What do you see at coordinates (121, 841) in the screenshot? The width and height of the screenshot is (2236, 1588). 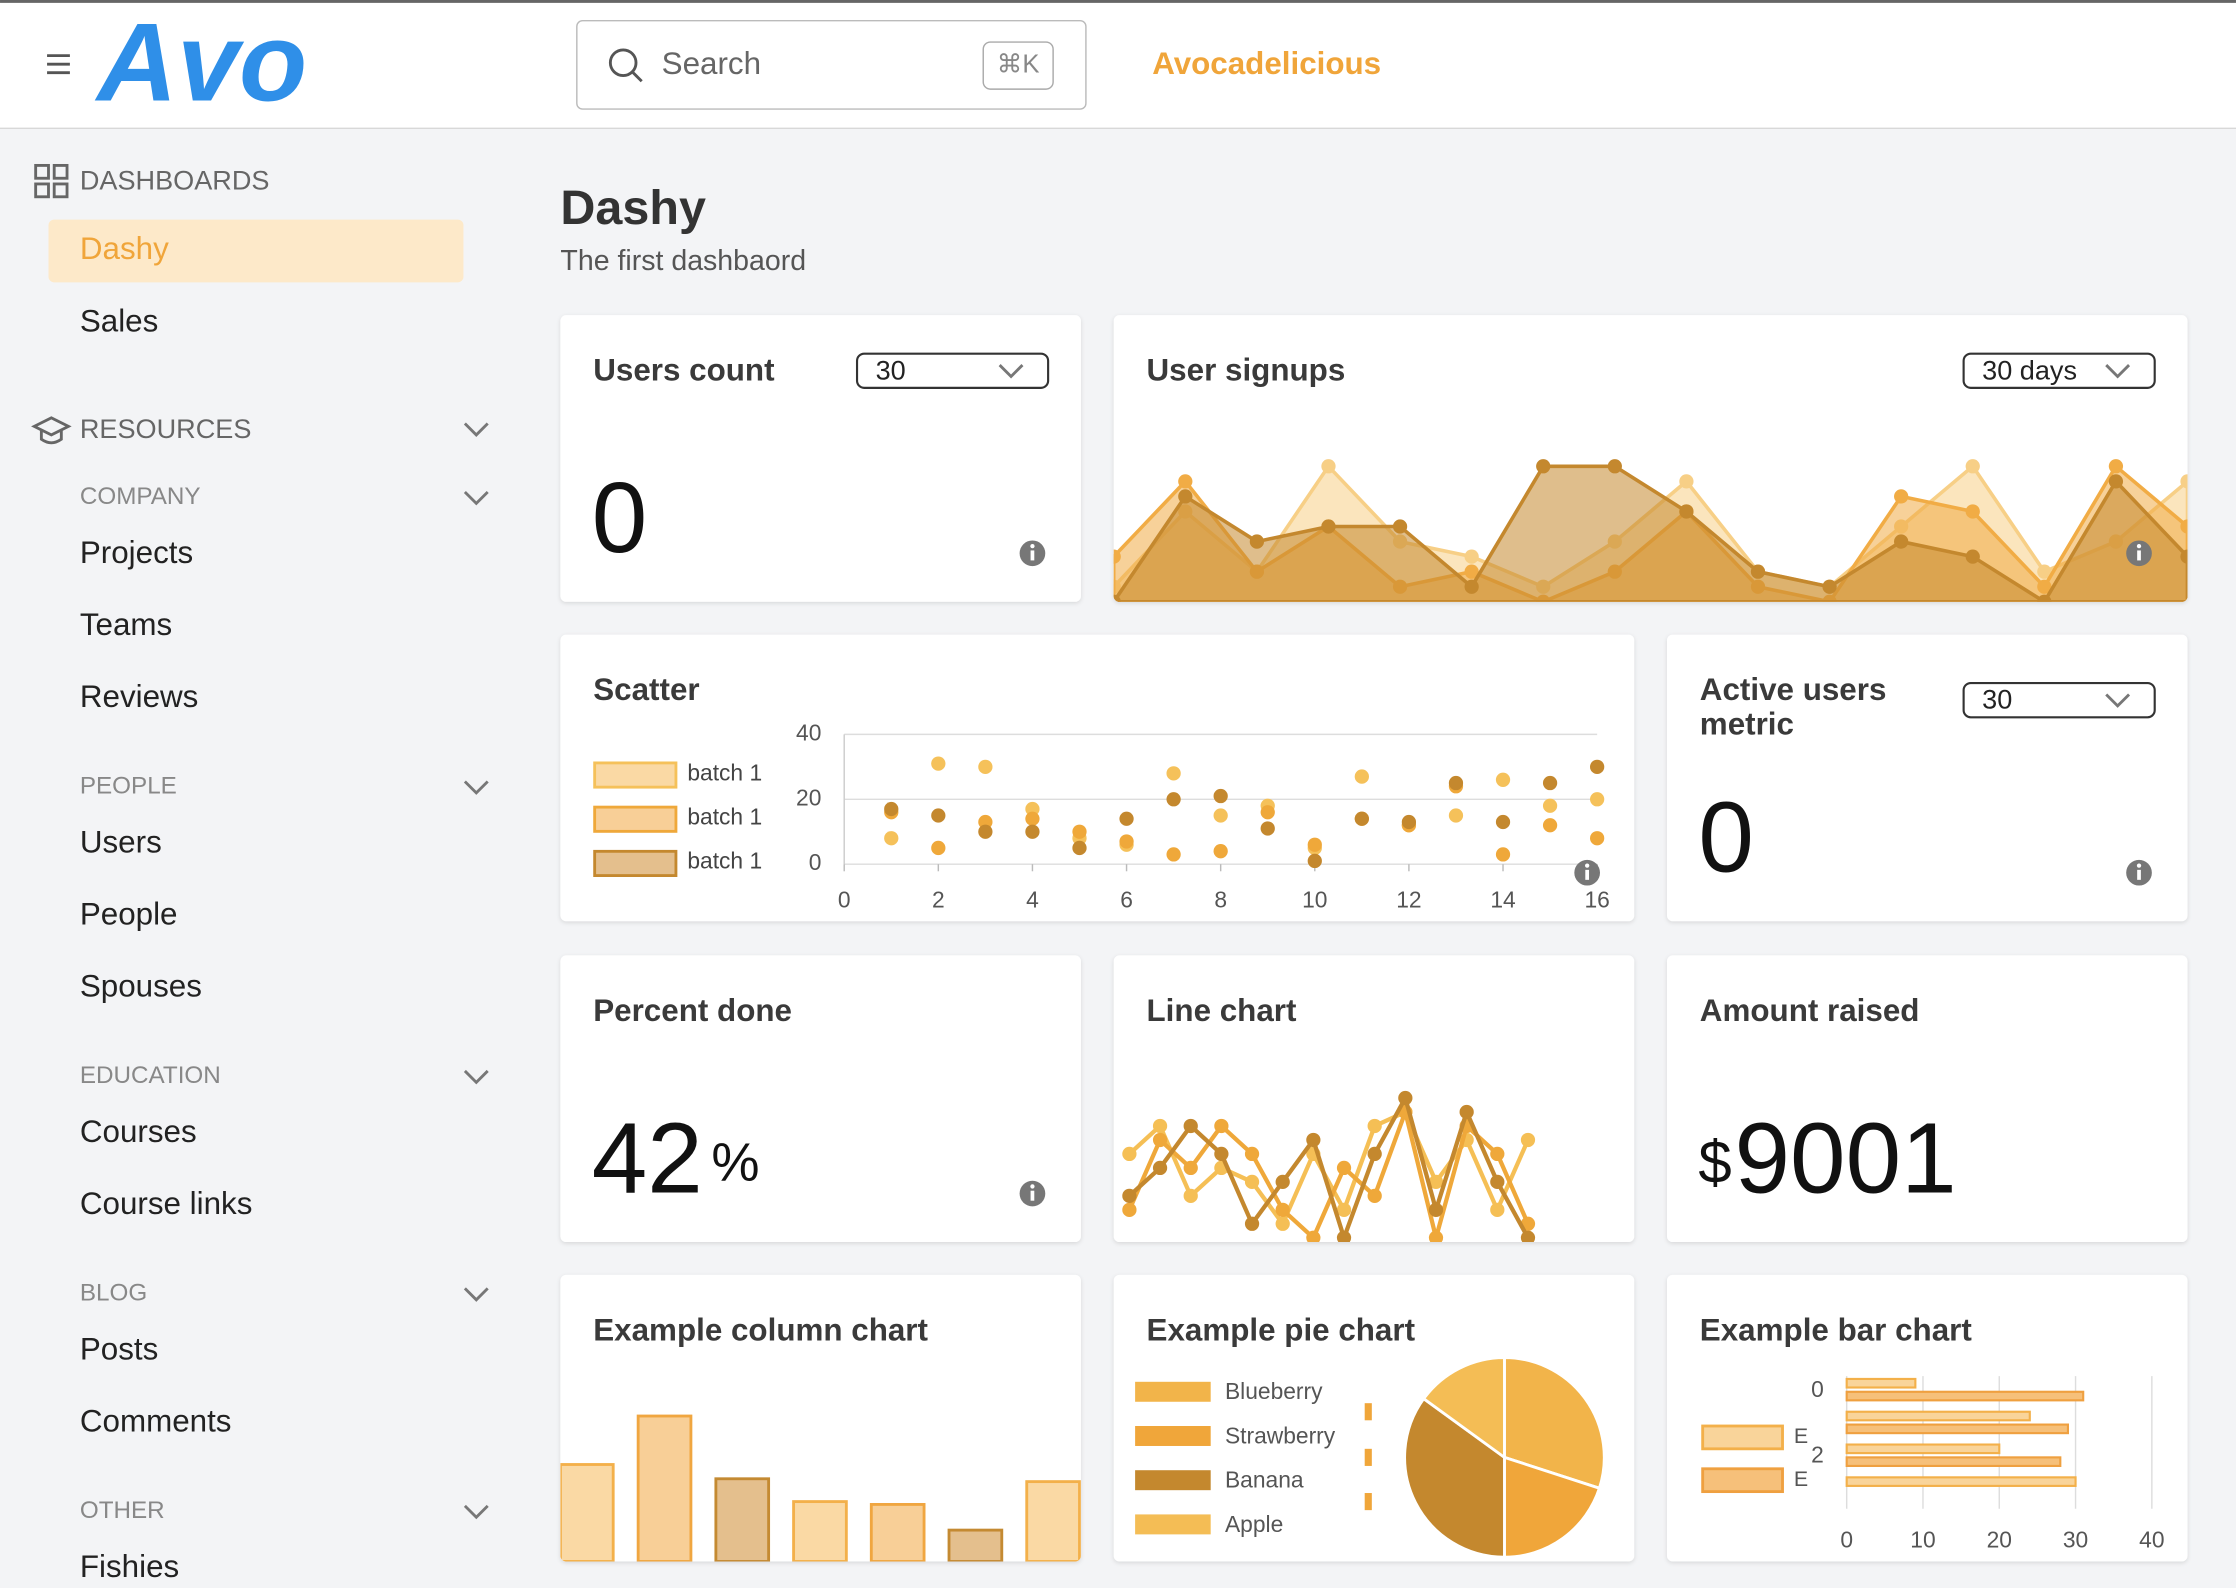 I see `nav-item: Users` at bounding box center [121, 841].